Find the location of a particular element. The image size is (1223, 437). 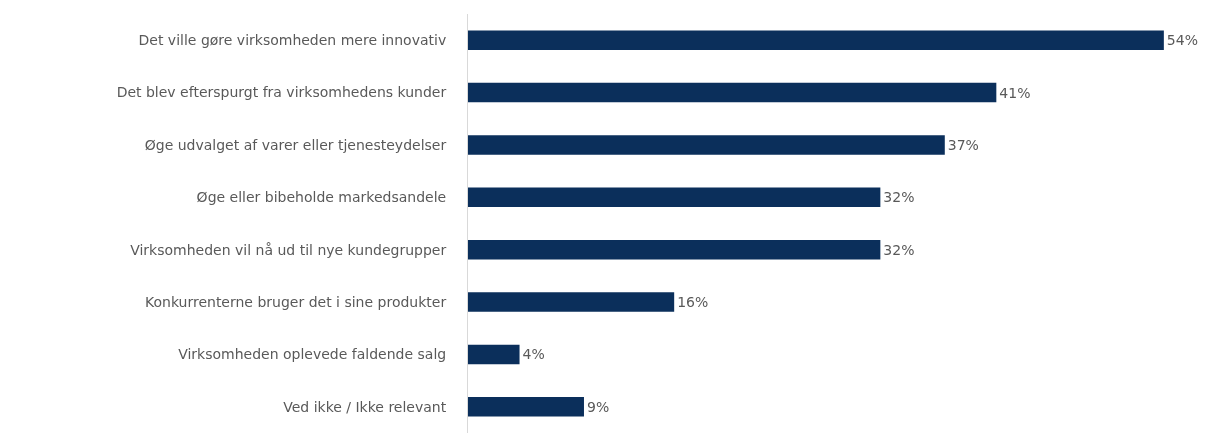

y-tick-label: Ved ikke / Ikke relevant is located at coordinates (365, 406).